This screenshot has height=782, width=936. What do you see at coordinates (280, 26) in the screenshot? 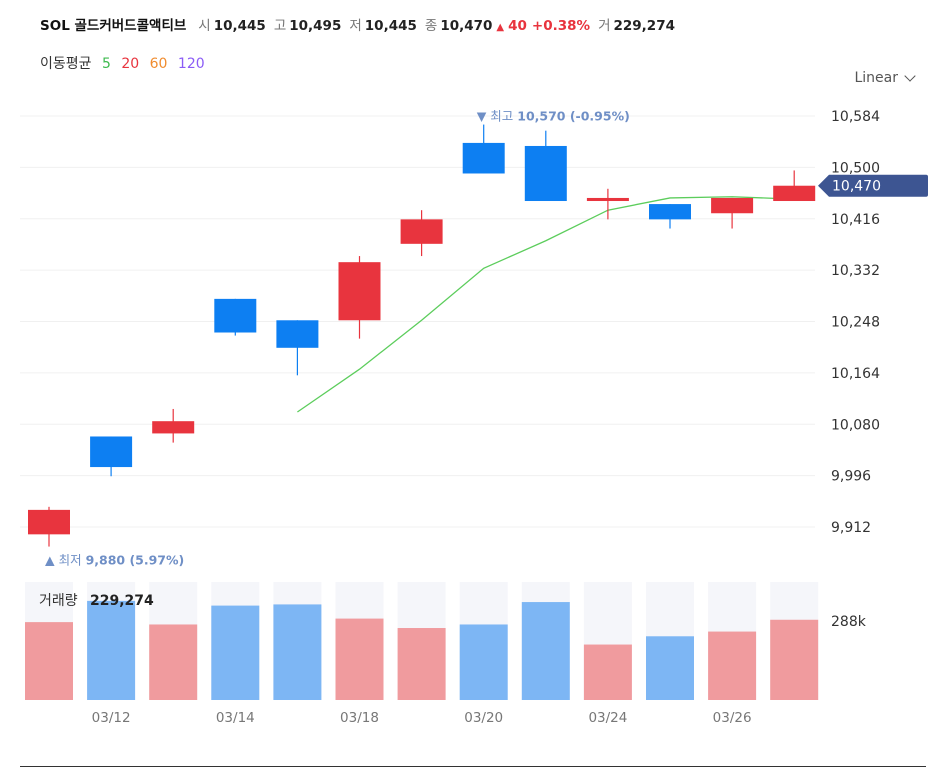
I see `high-label: 고` at bounding box center [280, 26].